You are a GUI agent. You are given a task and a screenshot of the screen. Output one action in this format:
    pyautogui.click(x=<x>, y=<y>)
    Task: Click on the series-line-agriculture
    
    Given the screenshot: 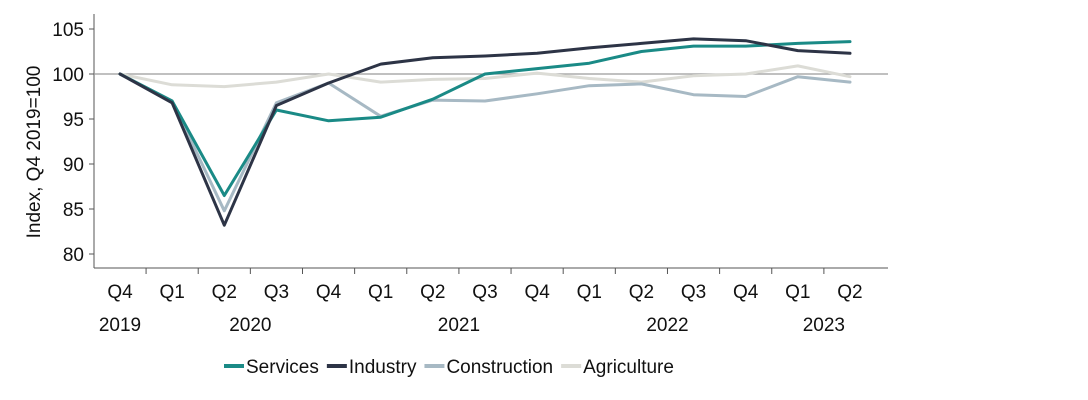 What is the action you would take?
    pyautogui.click(x=485, y=76)
    